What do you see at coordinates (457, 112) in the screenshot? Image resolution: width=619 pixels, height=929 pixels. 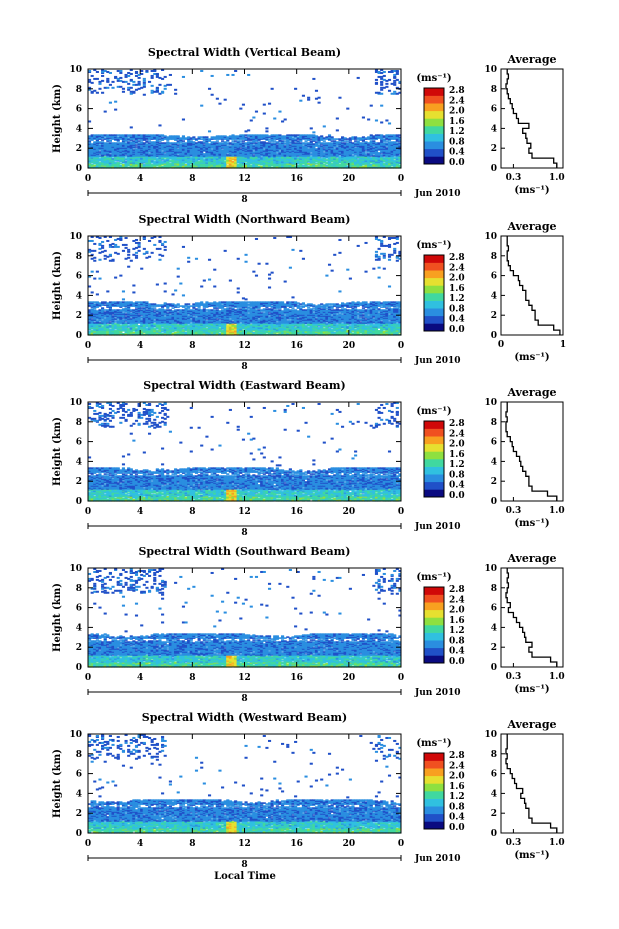 I see `colorbar-tick-label: 2.0` at bounding box center [457, 112].